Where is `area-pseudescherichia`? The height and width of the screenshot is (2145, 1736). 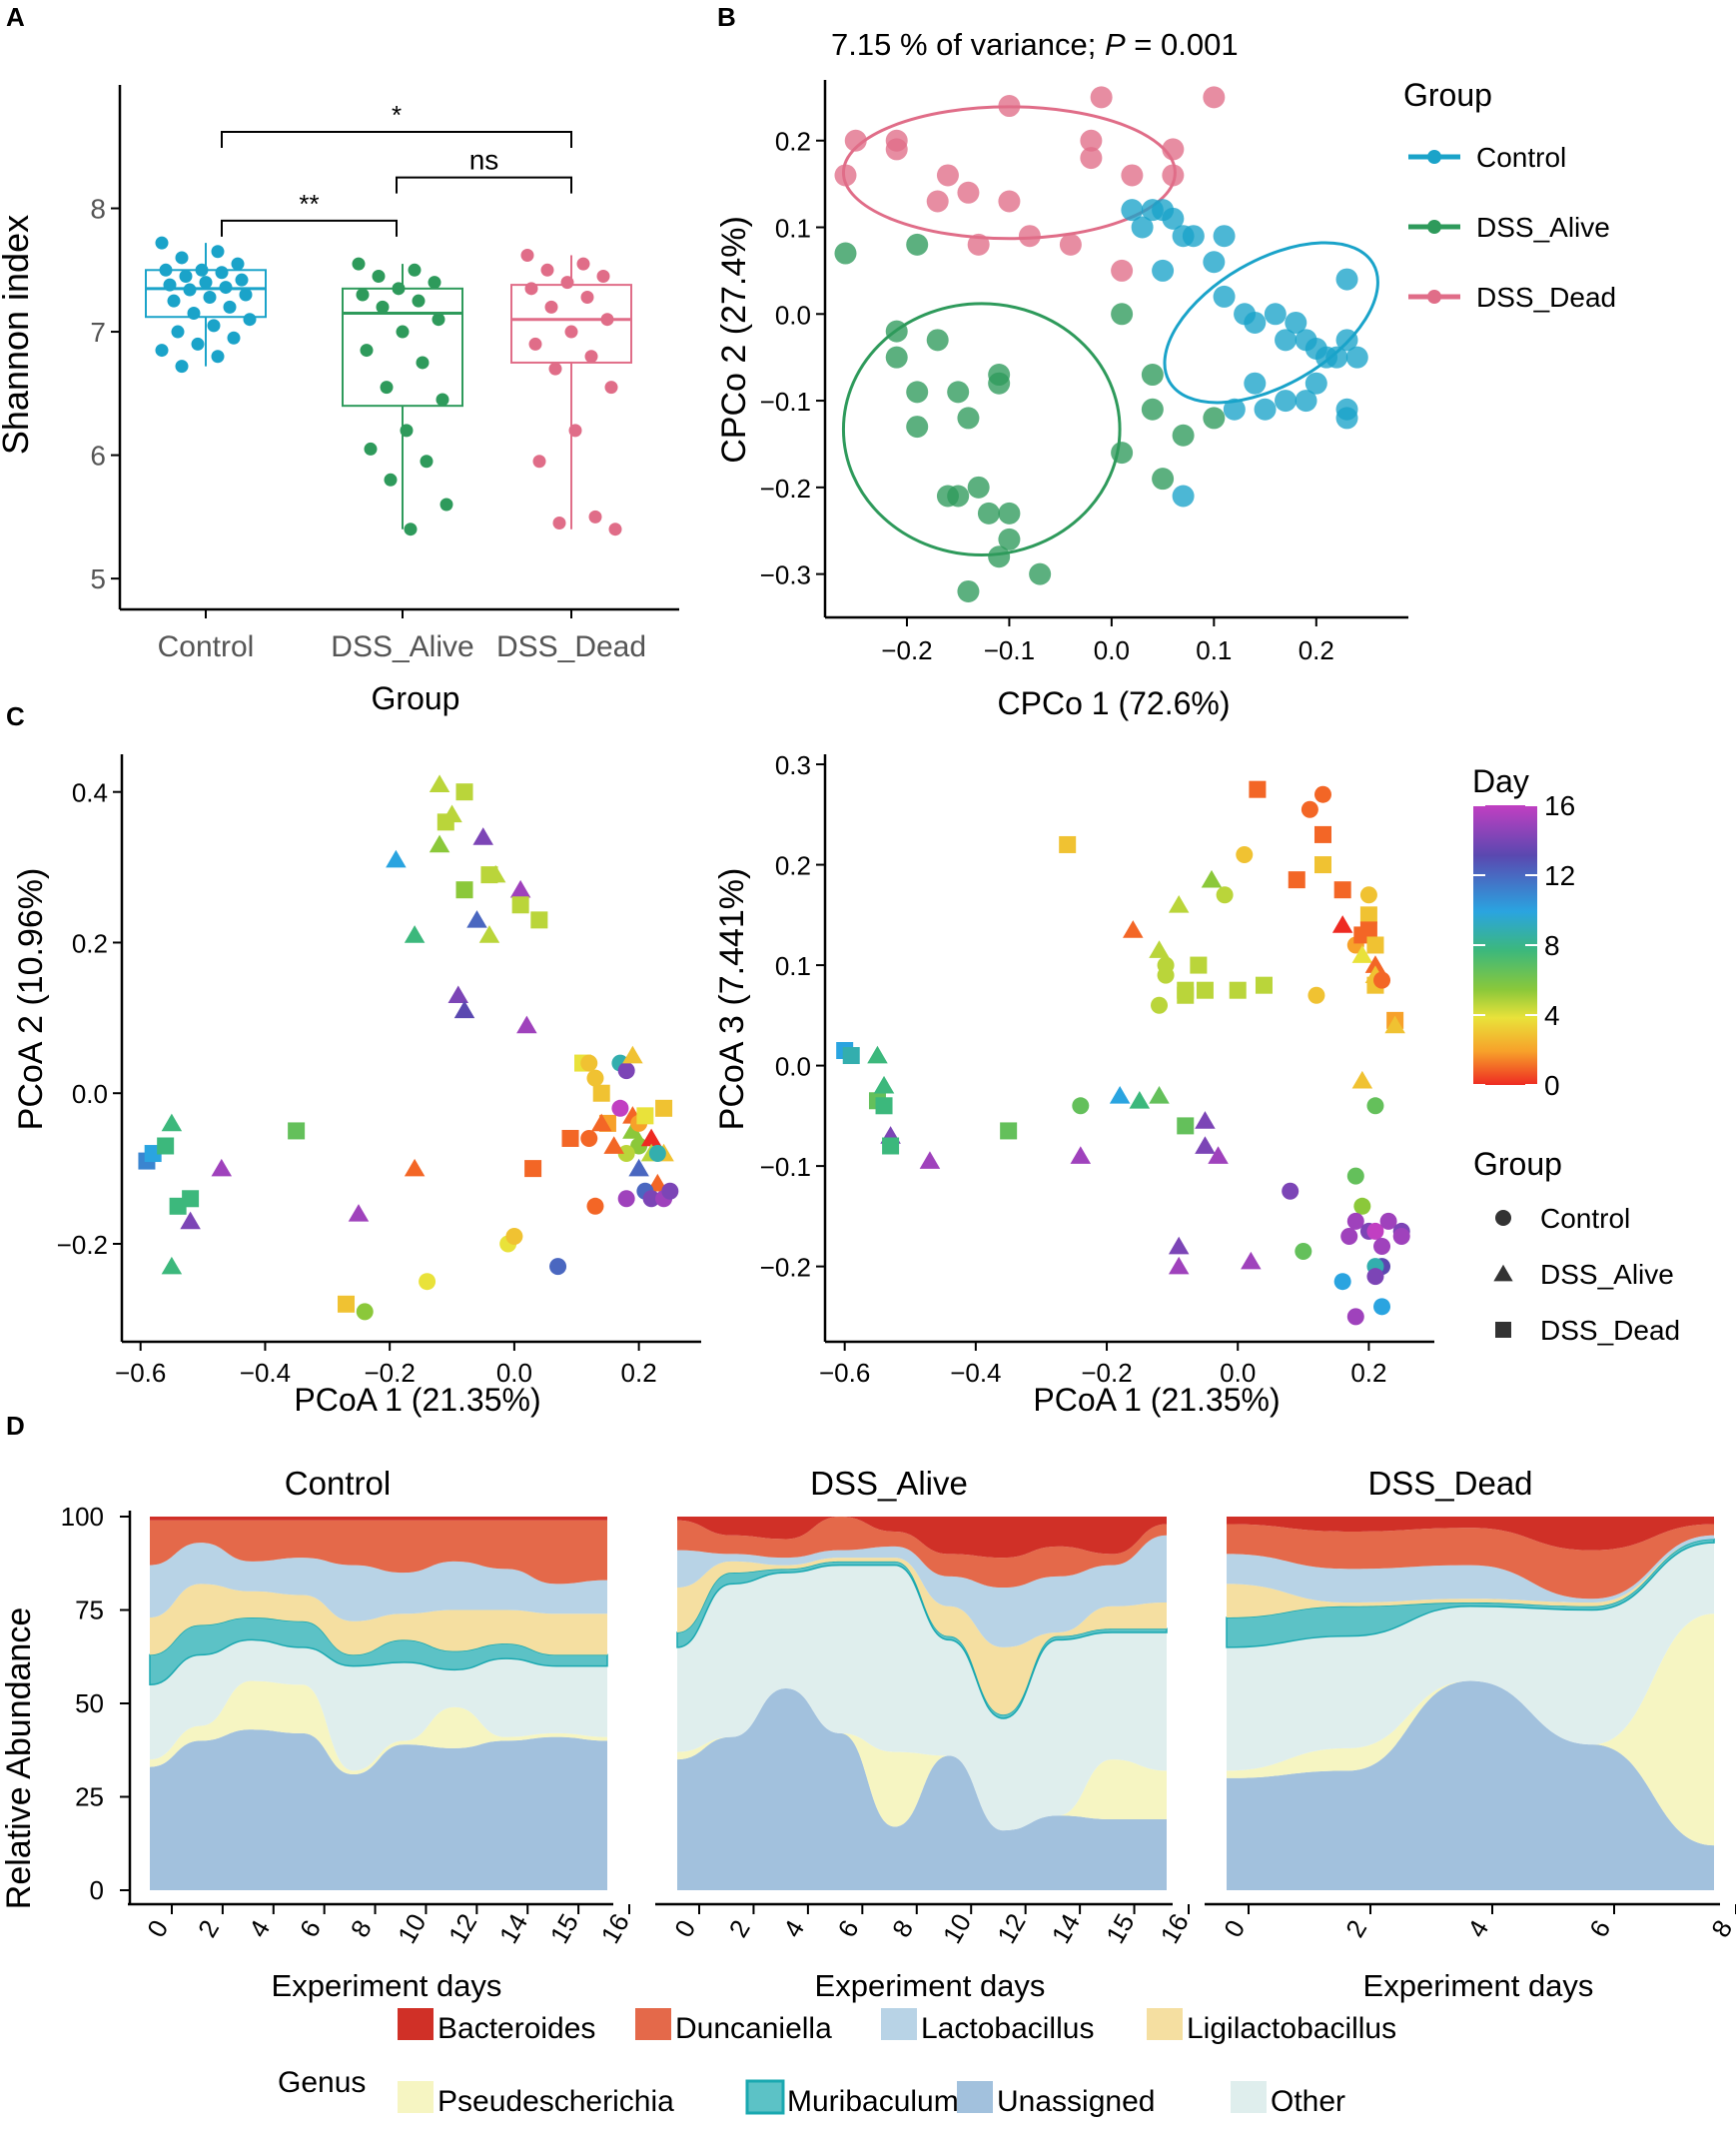 area-pseudescherichia is located at coordinates (922, 1760).